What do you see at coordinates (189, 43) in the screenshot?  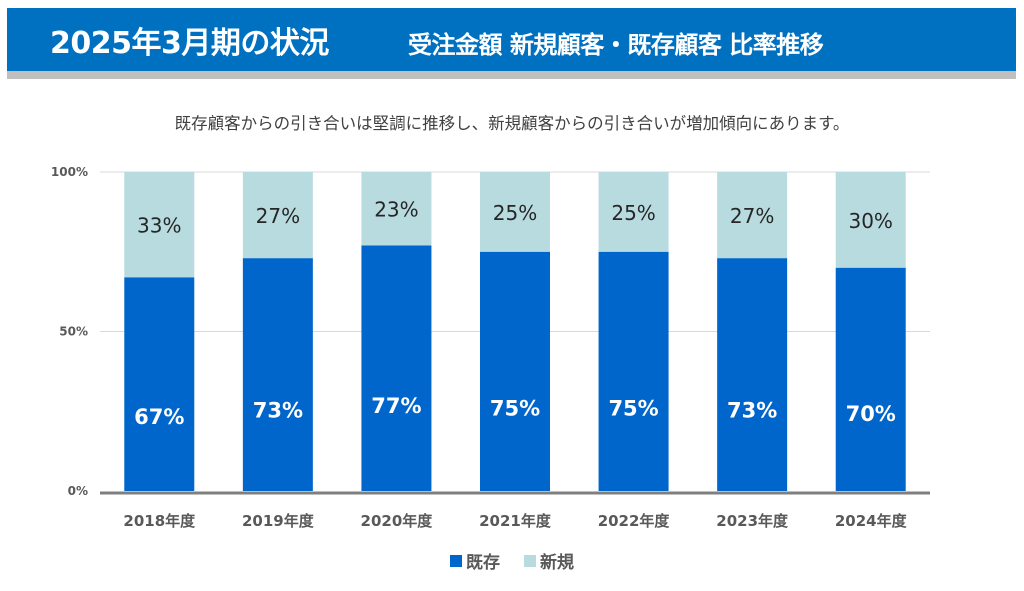 I see `page-title: 2025年3月期の状況` at bounding box center [189, 43].